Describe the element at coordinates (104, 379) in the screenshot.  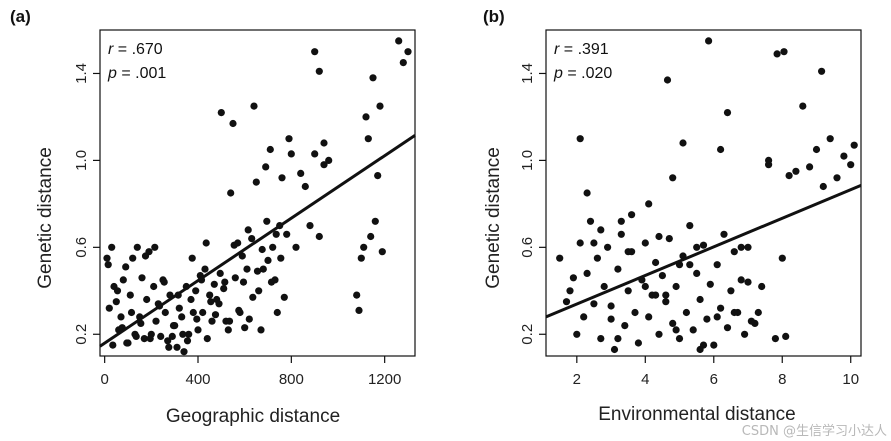
I see `x-tick-label: 0` at that location.